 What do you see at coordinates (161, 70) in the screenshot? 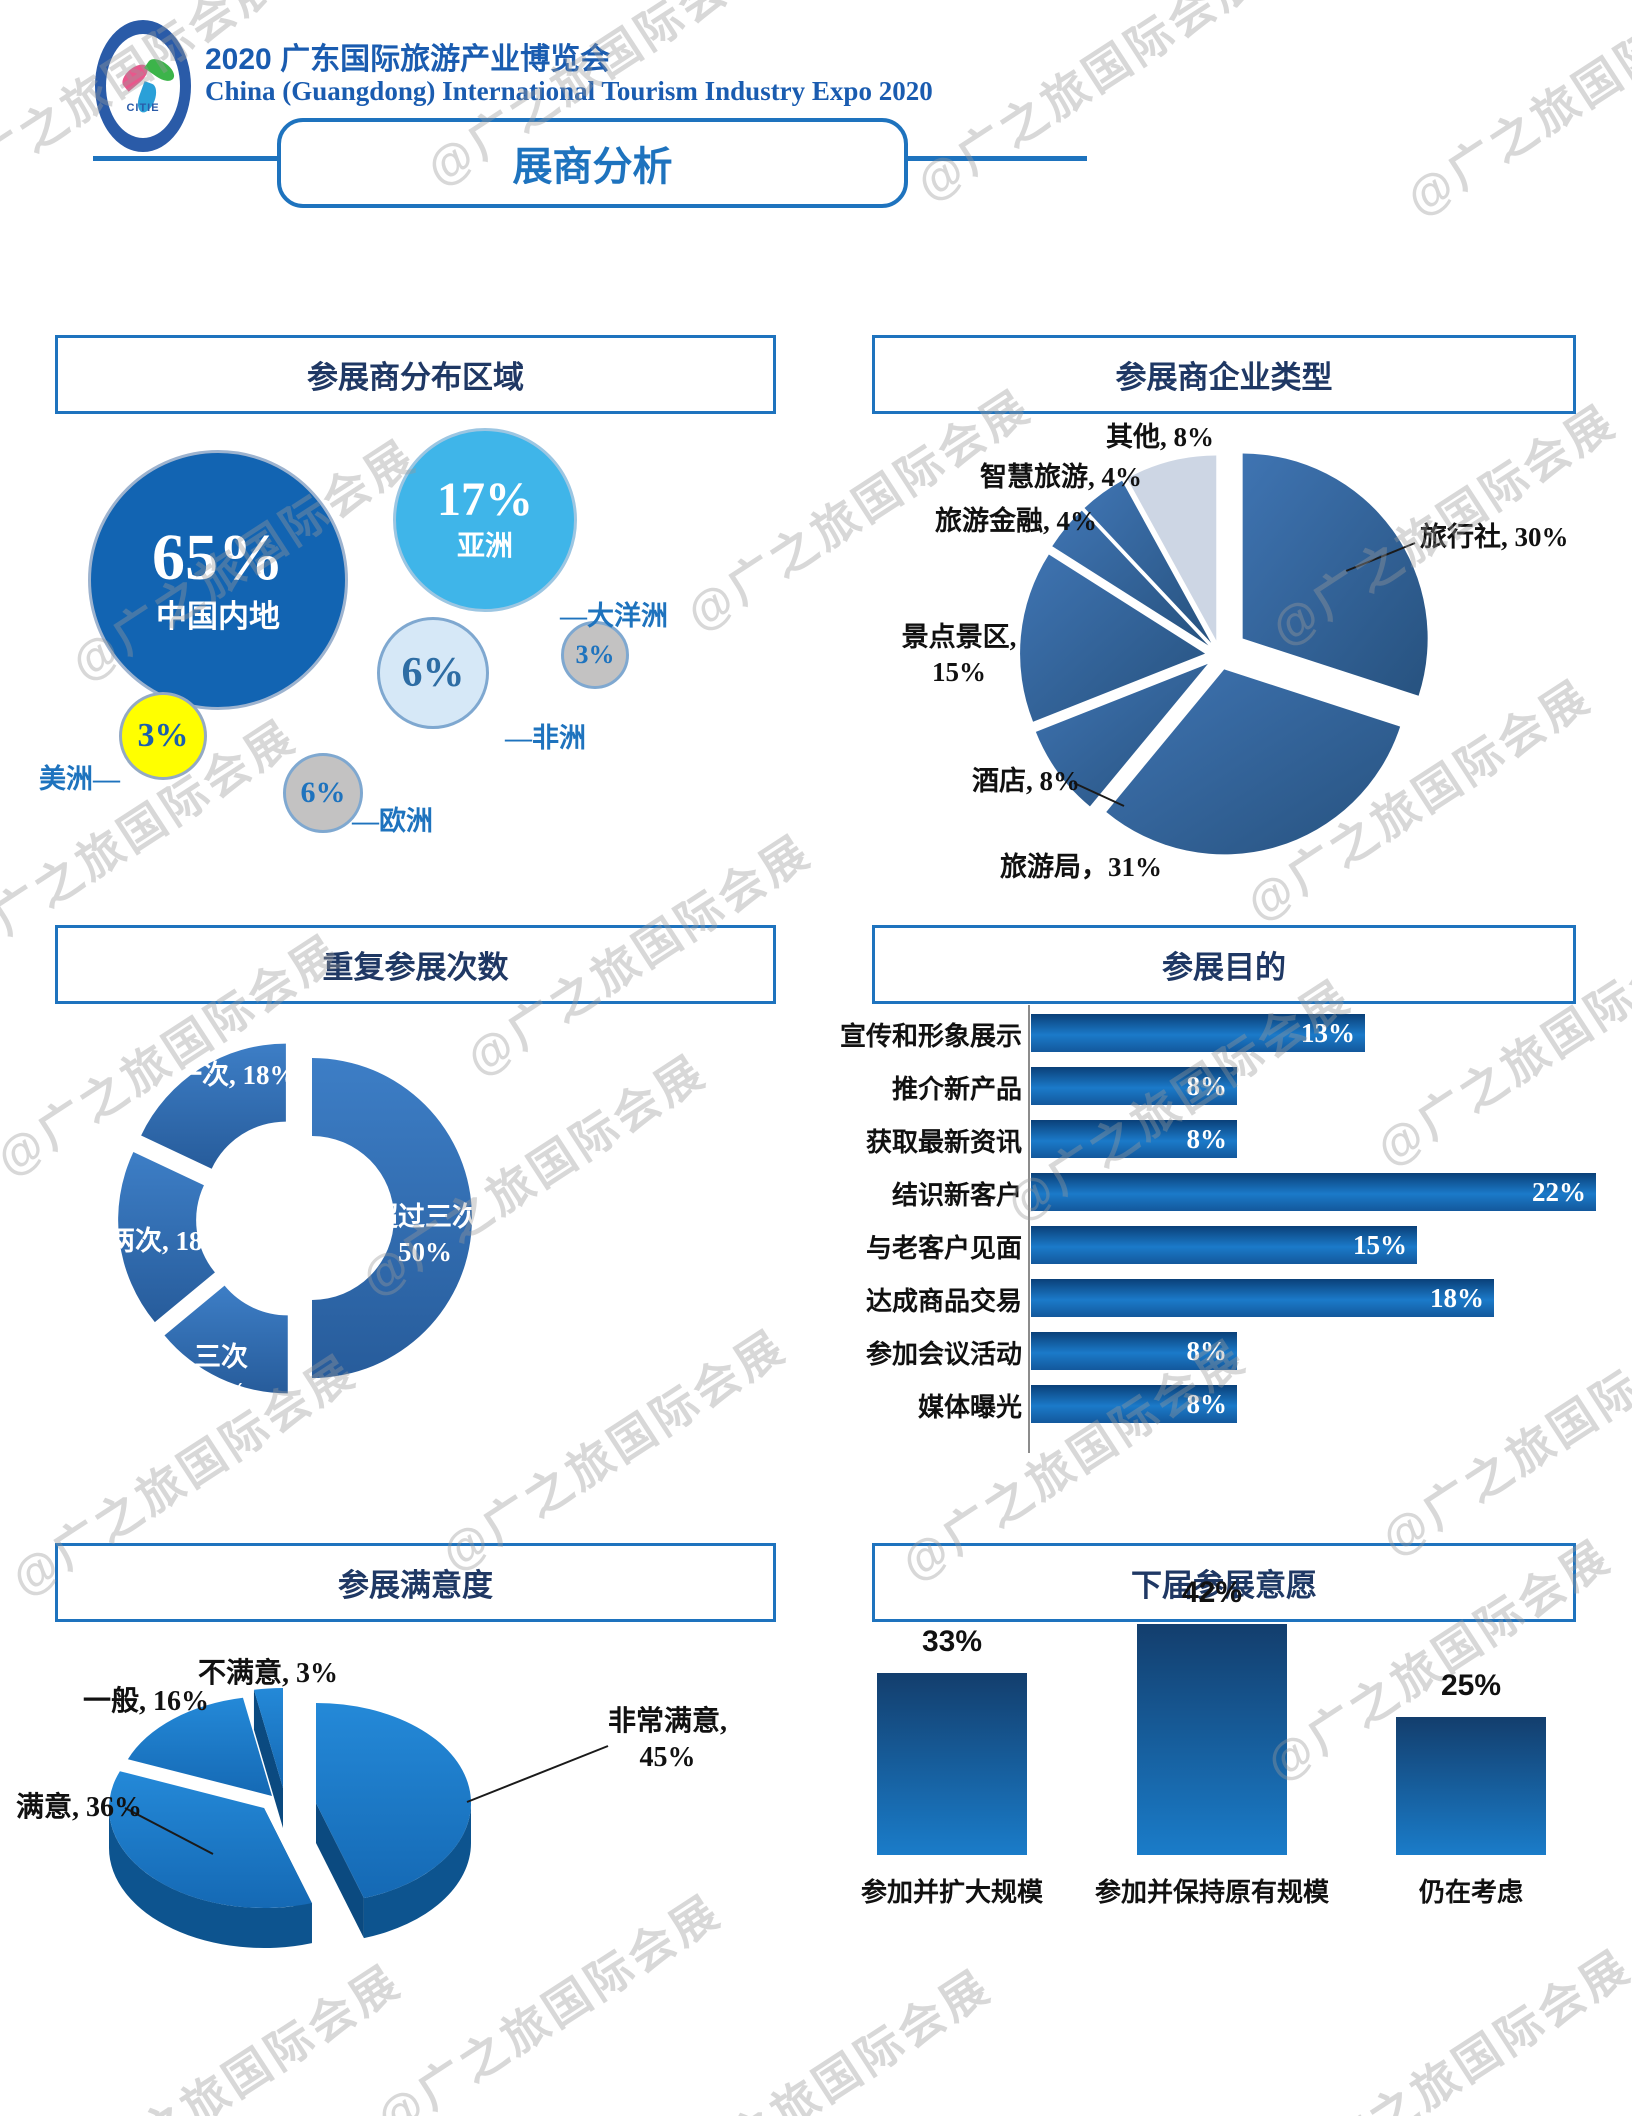
I see `logo-petal-green-icon` at bounding box center [161, 70].